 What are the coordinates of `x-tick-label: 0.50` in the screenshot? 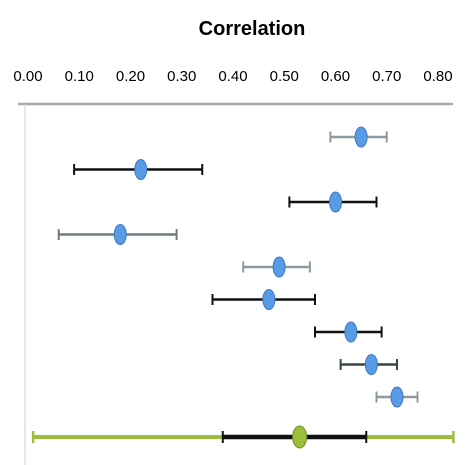 It's located at (284, 76).